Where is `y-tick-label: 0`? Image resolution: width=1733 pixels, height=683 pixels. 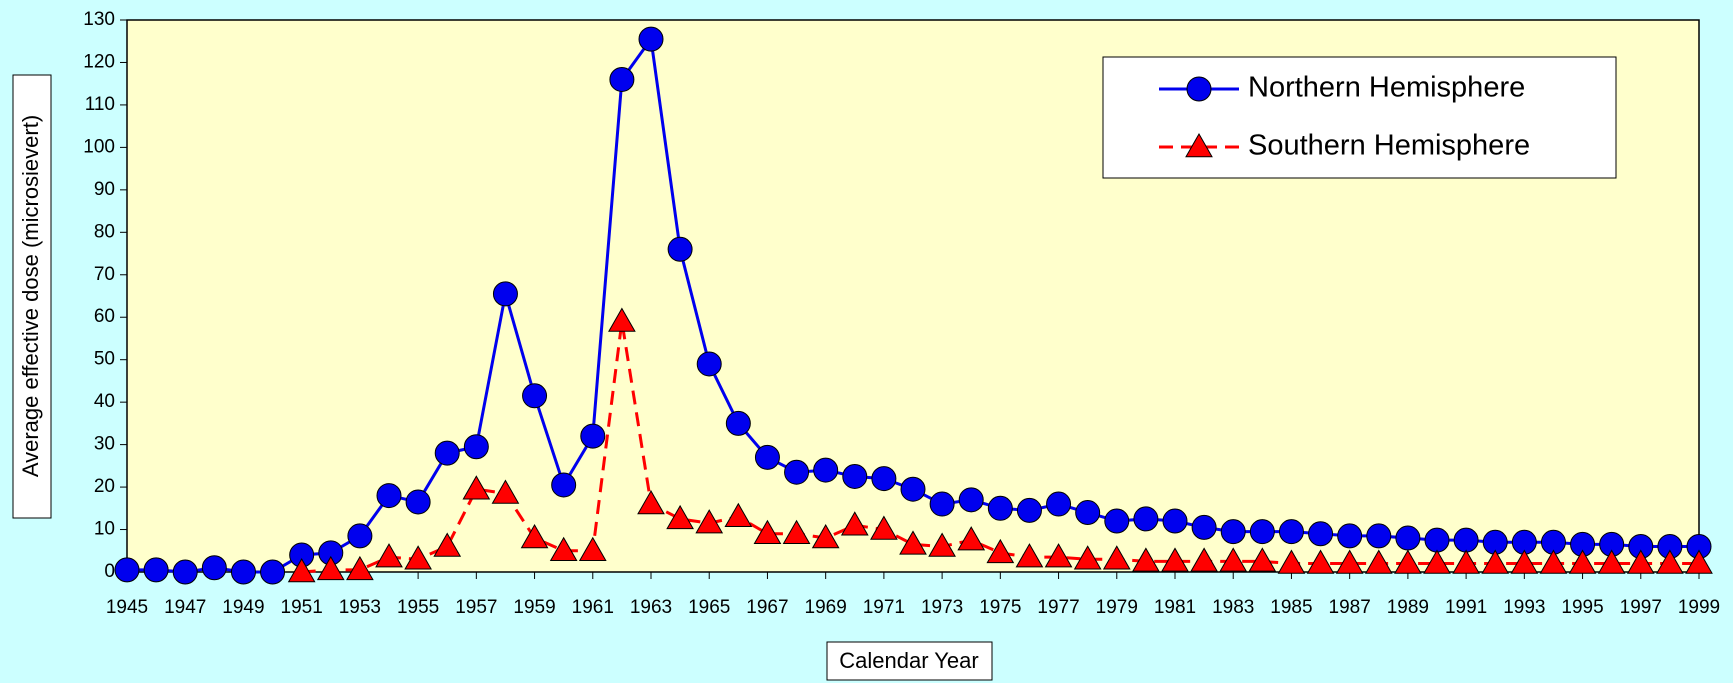
y-tick-label: 0 is located at coordinates (109, 571).